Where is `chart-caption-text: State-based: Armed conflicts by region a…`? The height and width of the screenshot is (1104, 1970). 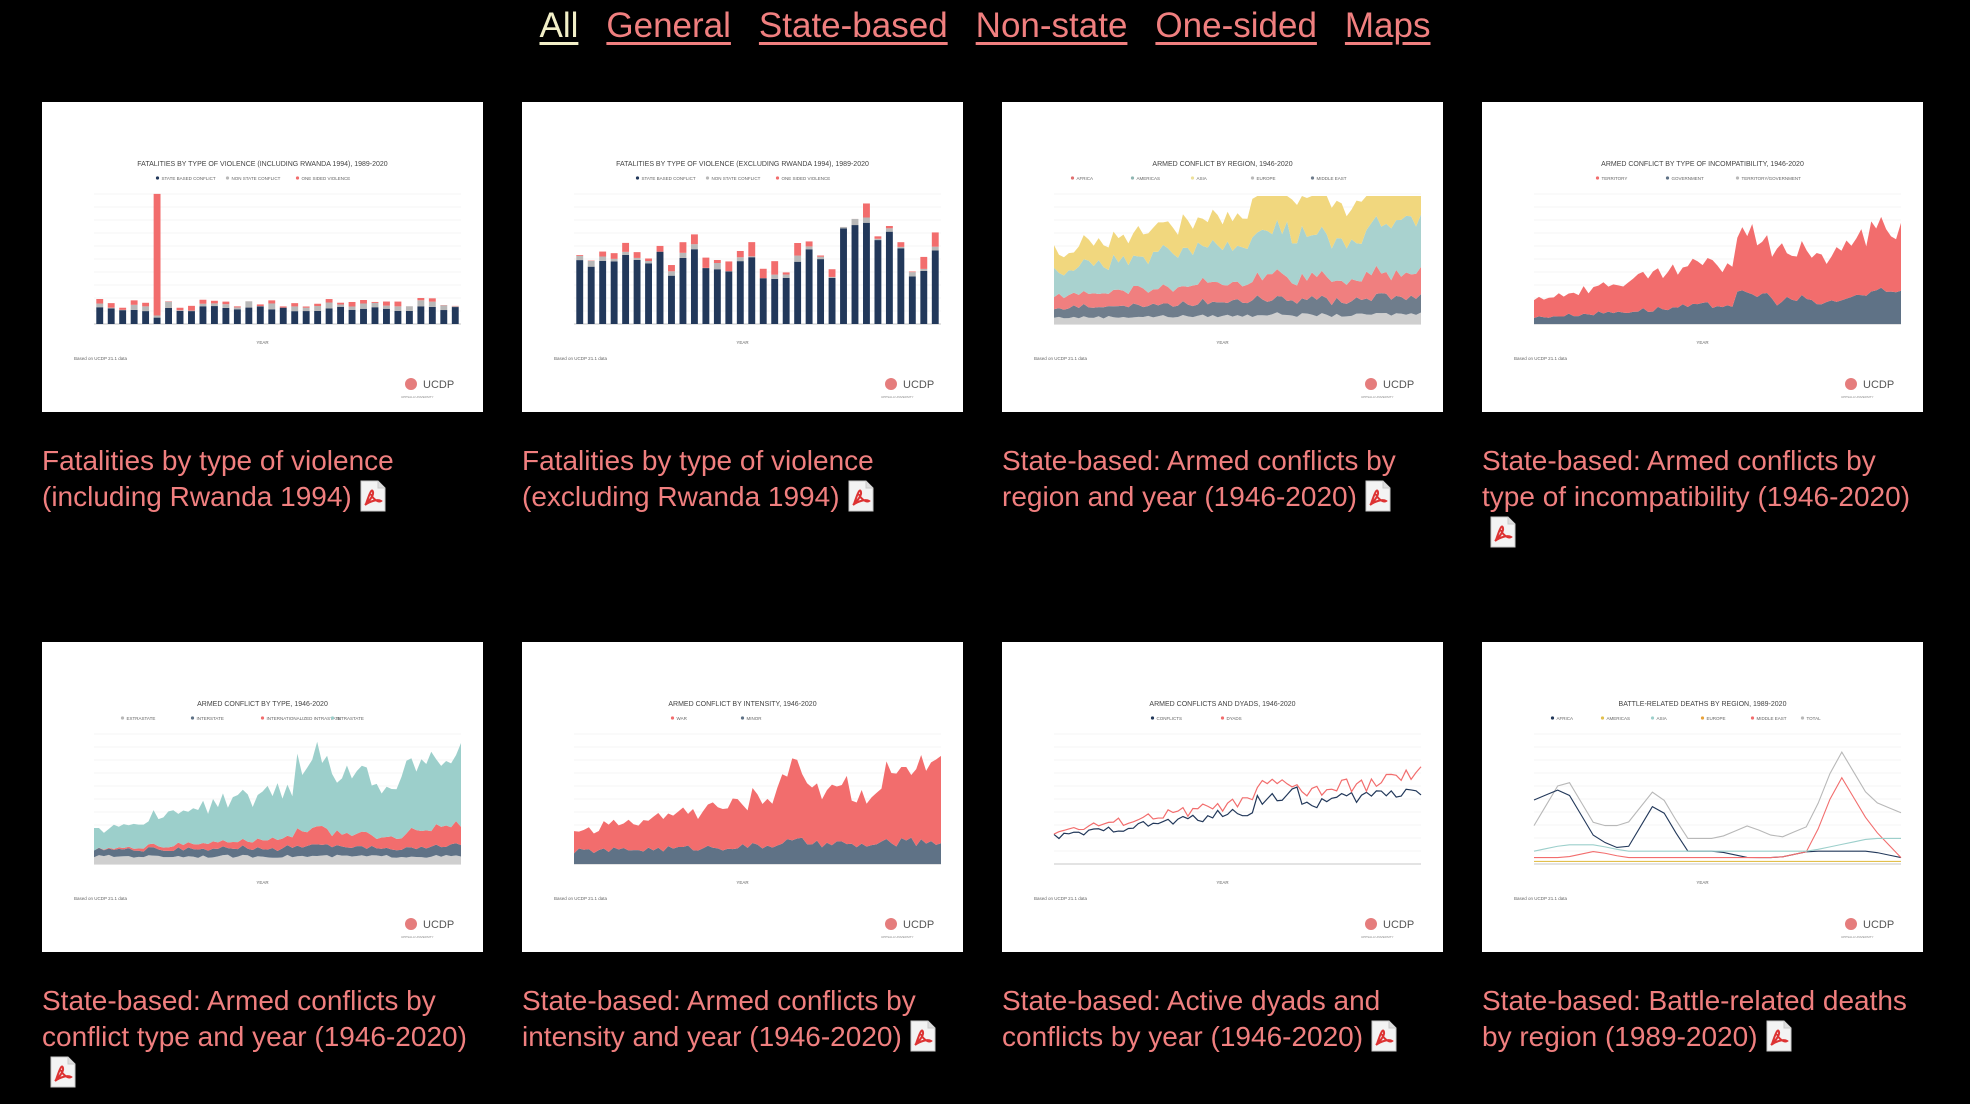
chart-caption-text: State-based: Armed conflicts by region a… is located at coordinates (1199, 478).